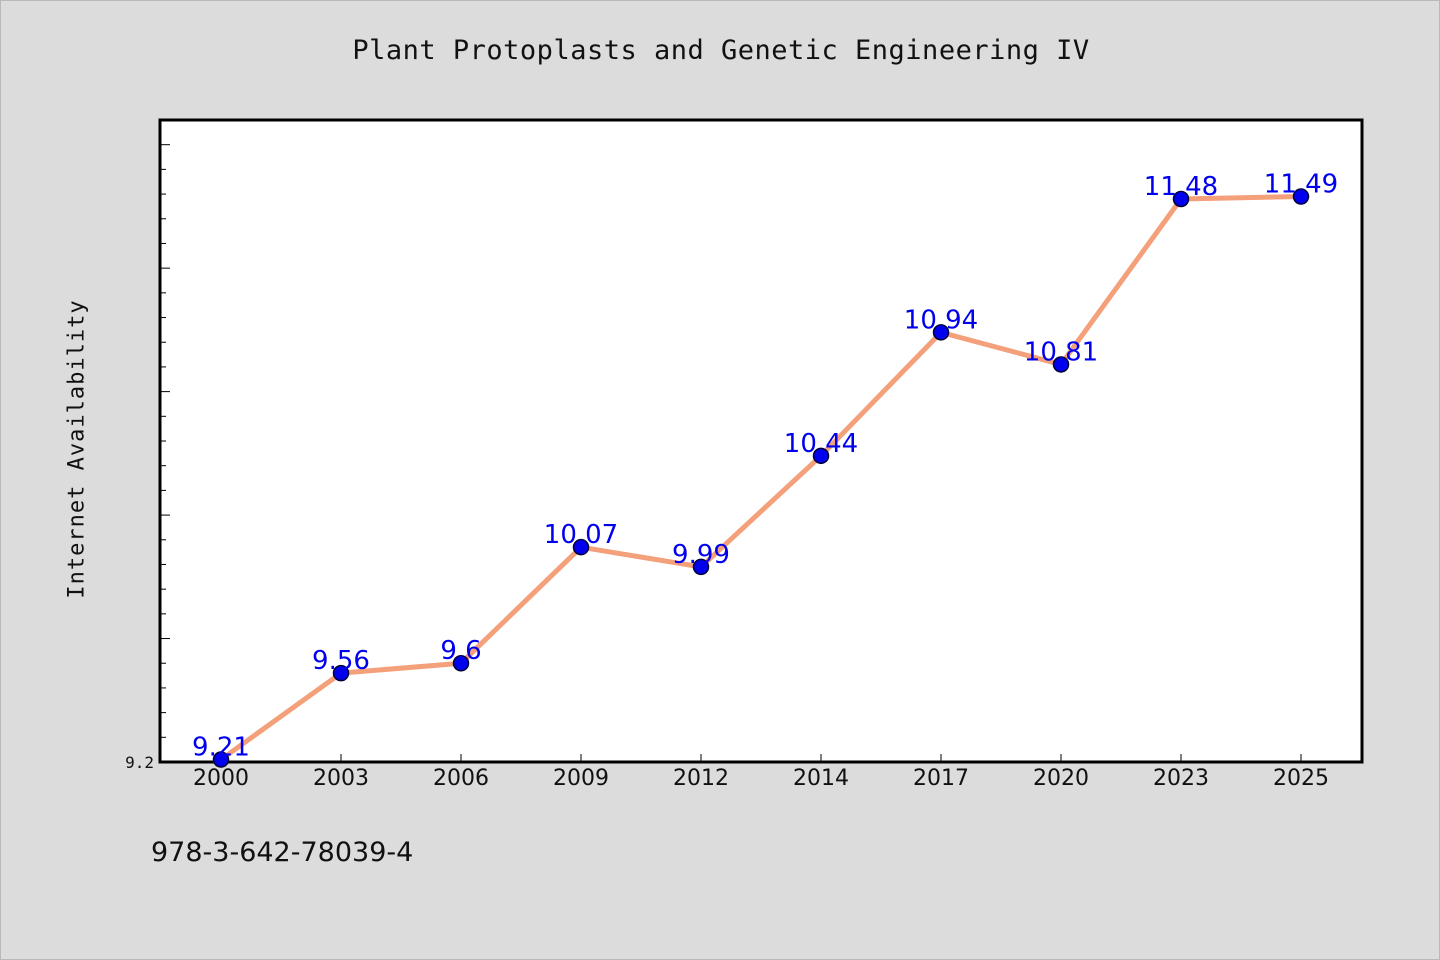 Image resolution: width=1440 pixels, height=960 pixels. Describe the element at coordinates (341, 661) in the screenshot. I see `data-label: 9.56` at that location.